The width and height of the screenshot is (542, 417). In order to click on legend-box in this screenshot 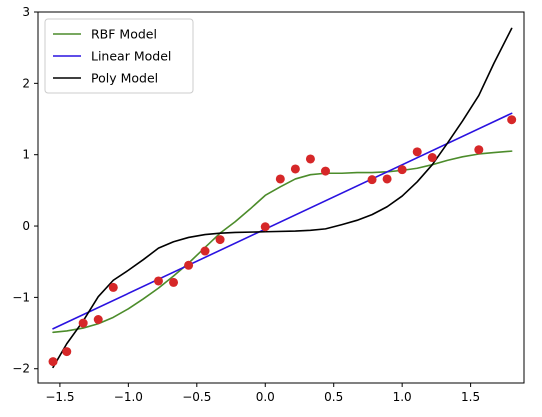, I will do `click(119, 56)`.